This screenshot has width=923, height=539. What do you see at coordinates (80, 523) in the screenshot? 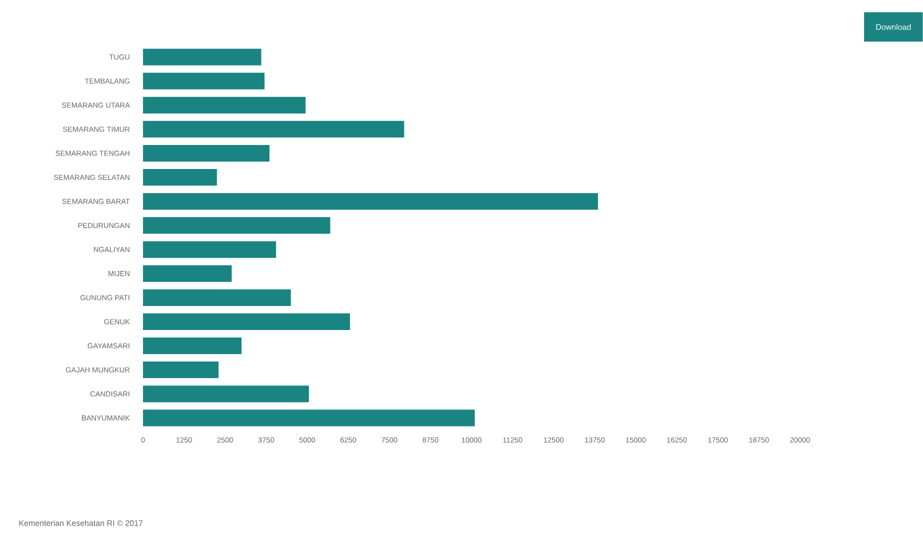
I see `text: Kementerian Kesehatan RI © 2017` at bounding box center [80, 523].